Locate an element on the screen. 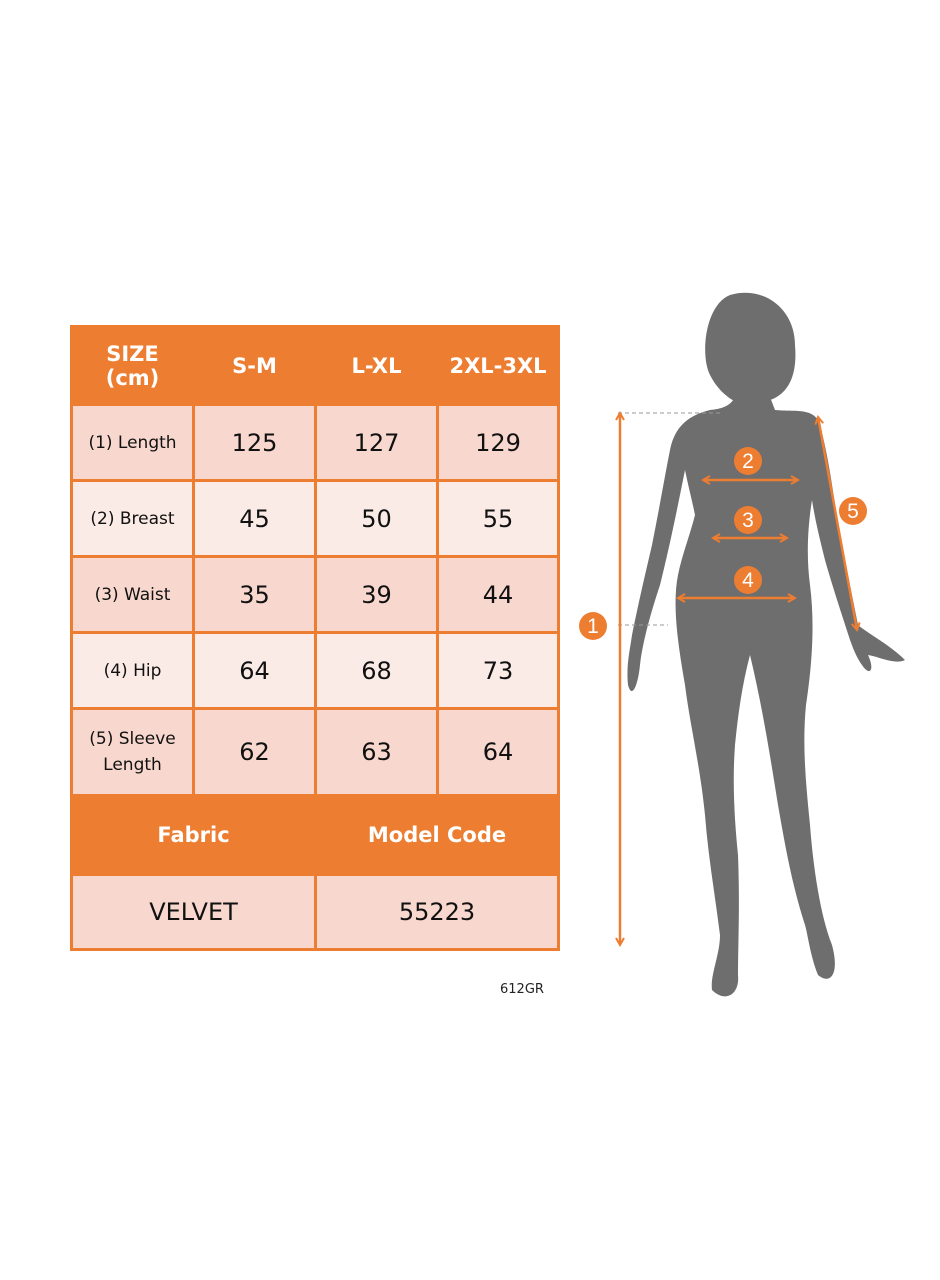 The image size is (940, 1280). marker-4: 4 is located at coordinates (748, 580).